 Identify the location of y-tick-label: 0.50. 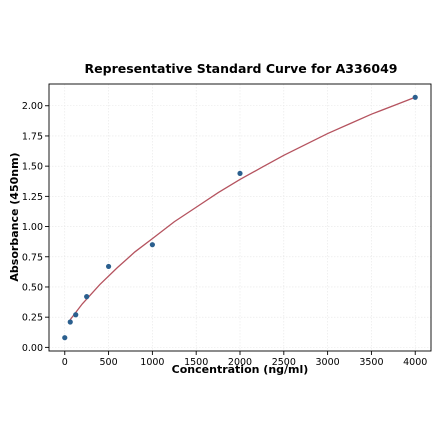
(32, 287).